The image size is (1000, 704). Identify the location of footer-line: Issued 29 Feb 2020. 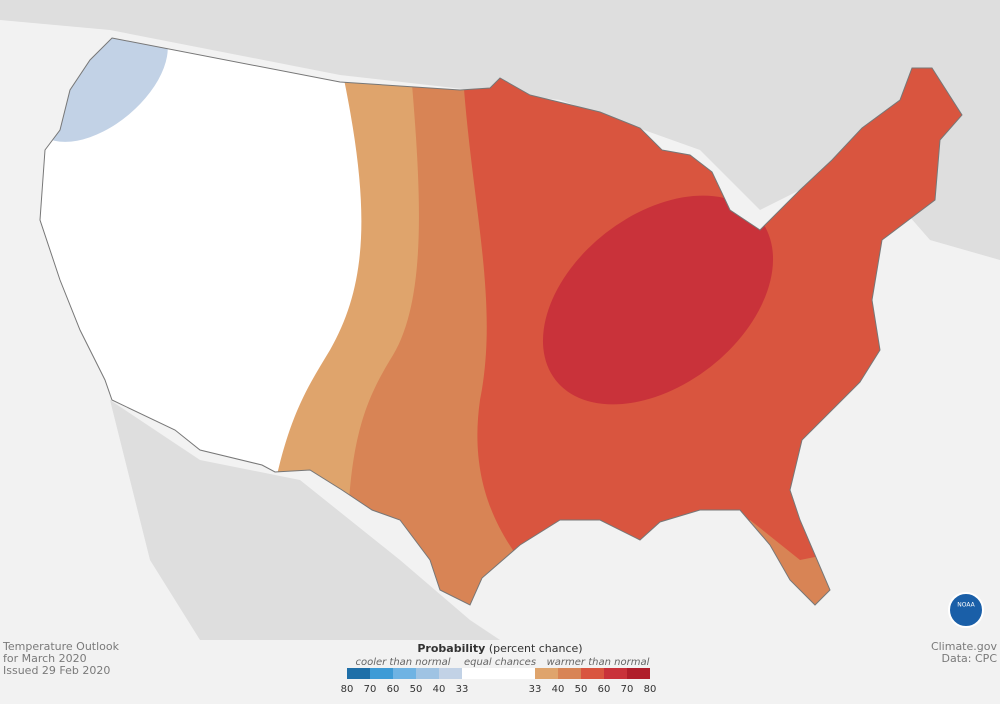
(57, 670).